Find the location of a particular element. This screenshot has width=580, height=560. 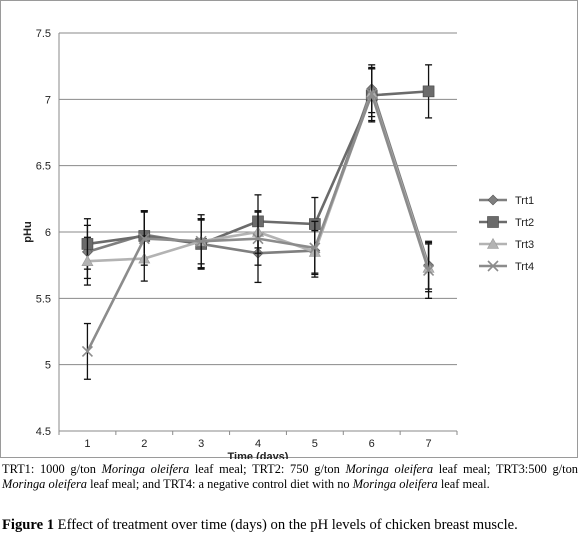

legend-item-trt2: Trt2 is located at coordinates (506, 222).